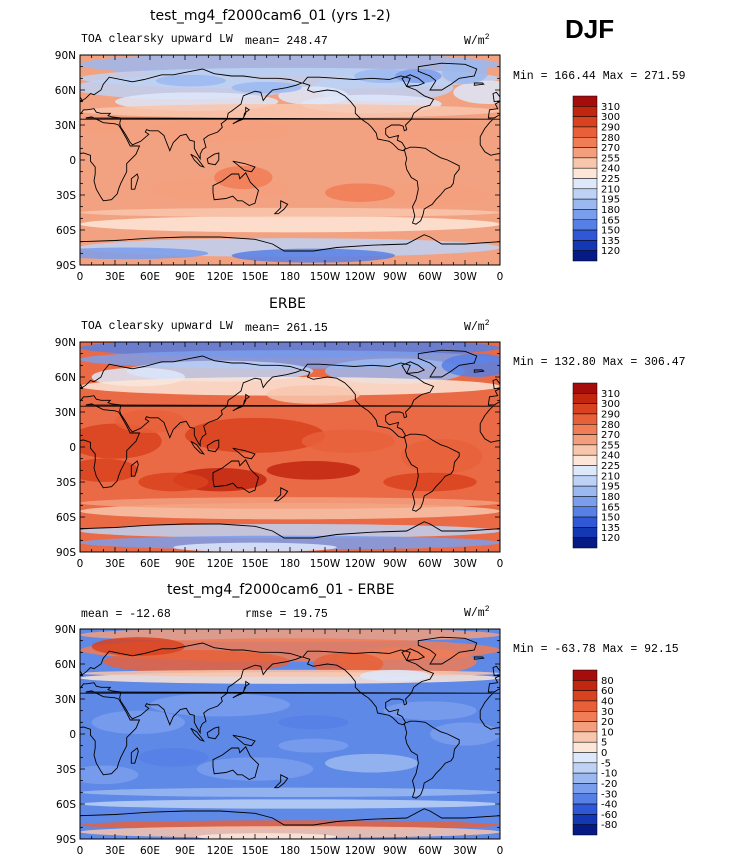  Describe the element at coordinates (197, 447) in the screenshot. I see `sumatra-coastline` at that location.